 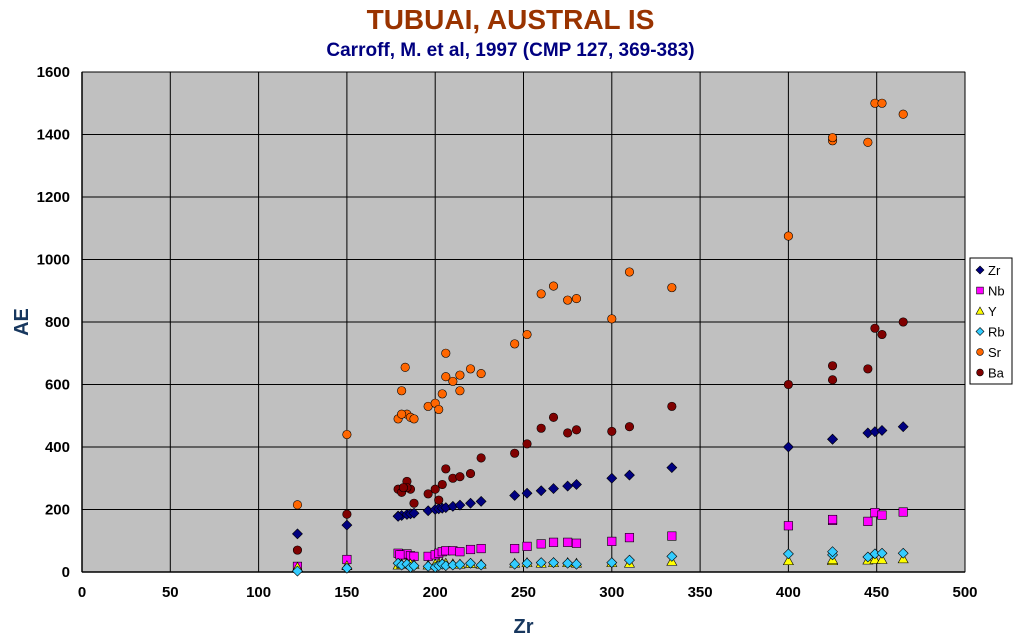 What do you see at coordinates (57, 447) in the screenshot?
I see `y-tick-label: 400` at bounding box center [57, 447].